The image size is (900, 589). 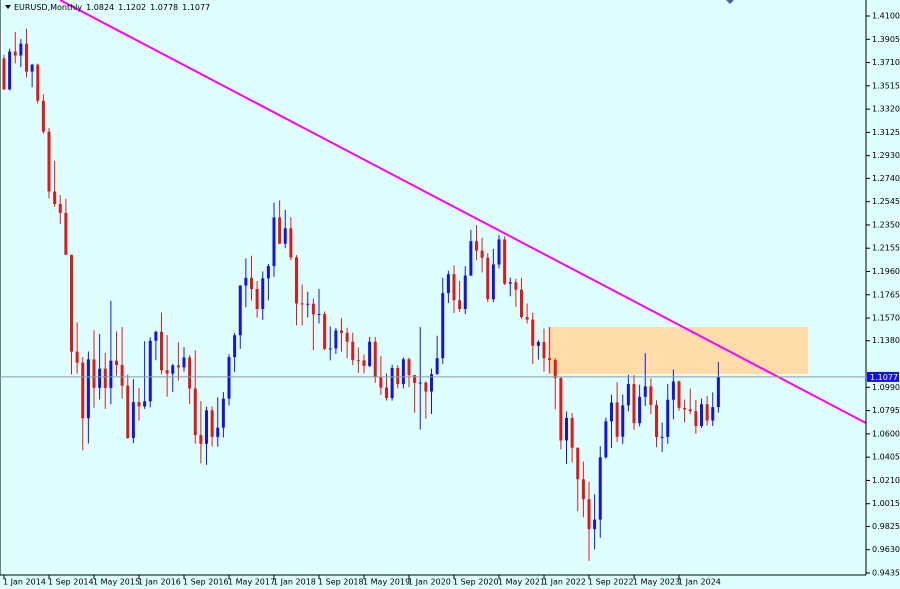 What do you see at coordinates (521, 582) in the screenshot?
I see `x-tick-label: 1 May 2021` at bounding box center [521, 582].